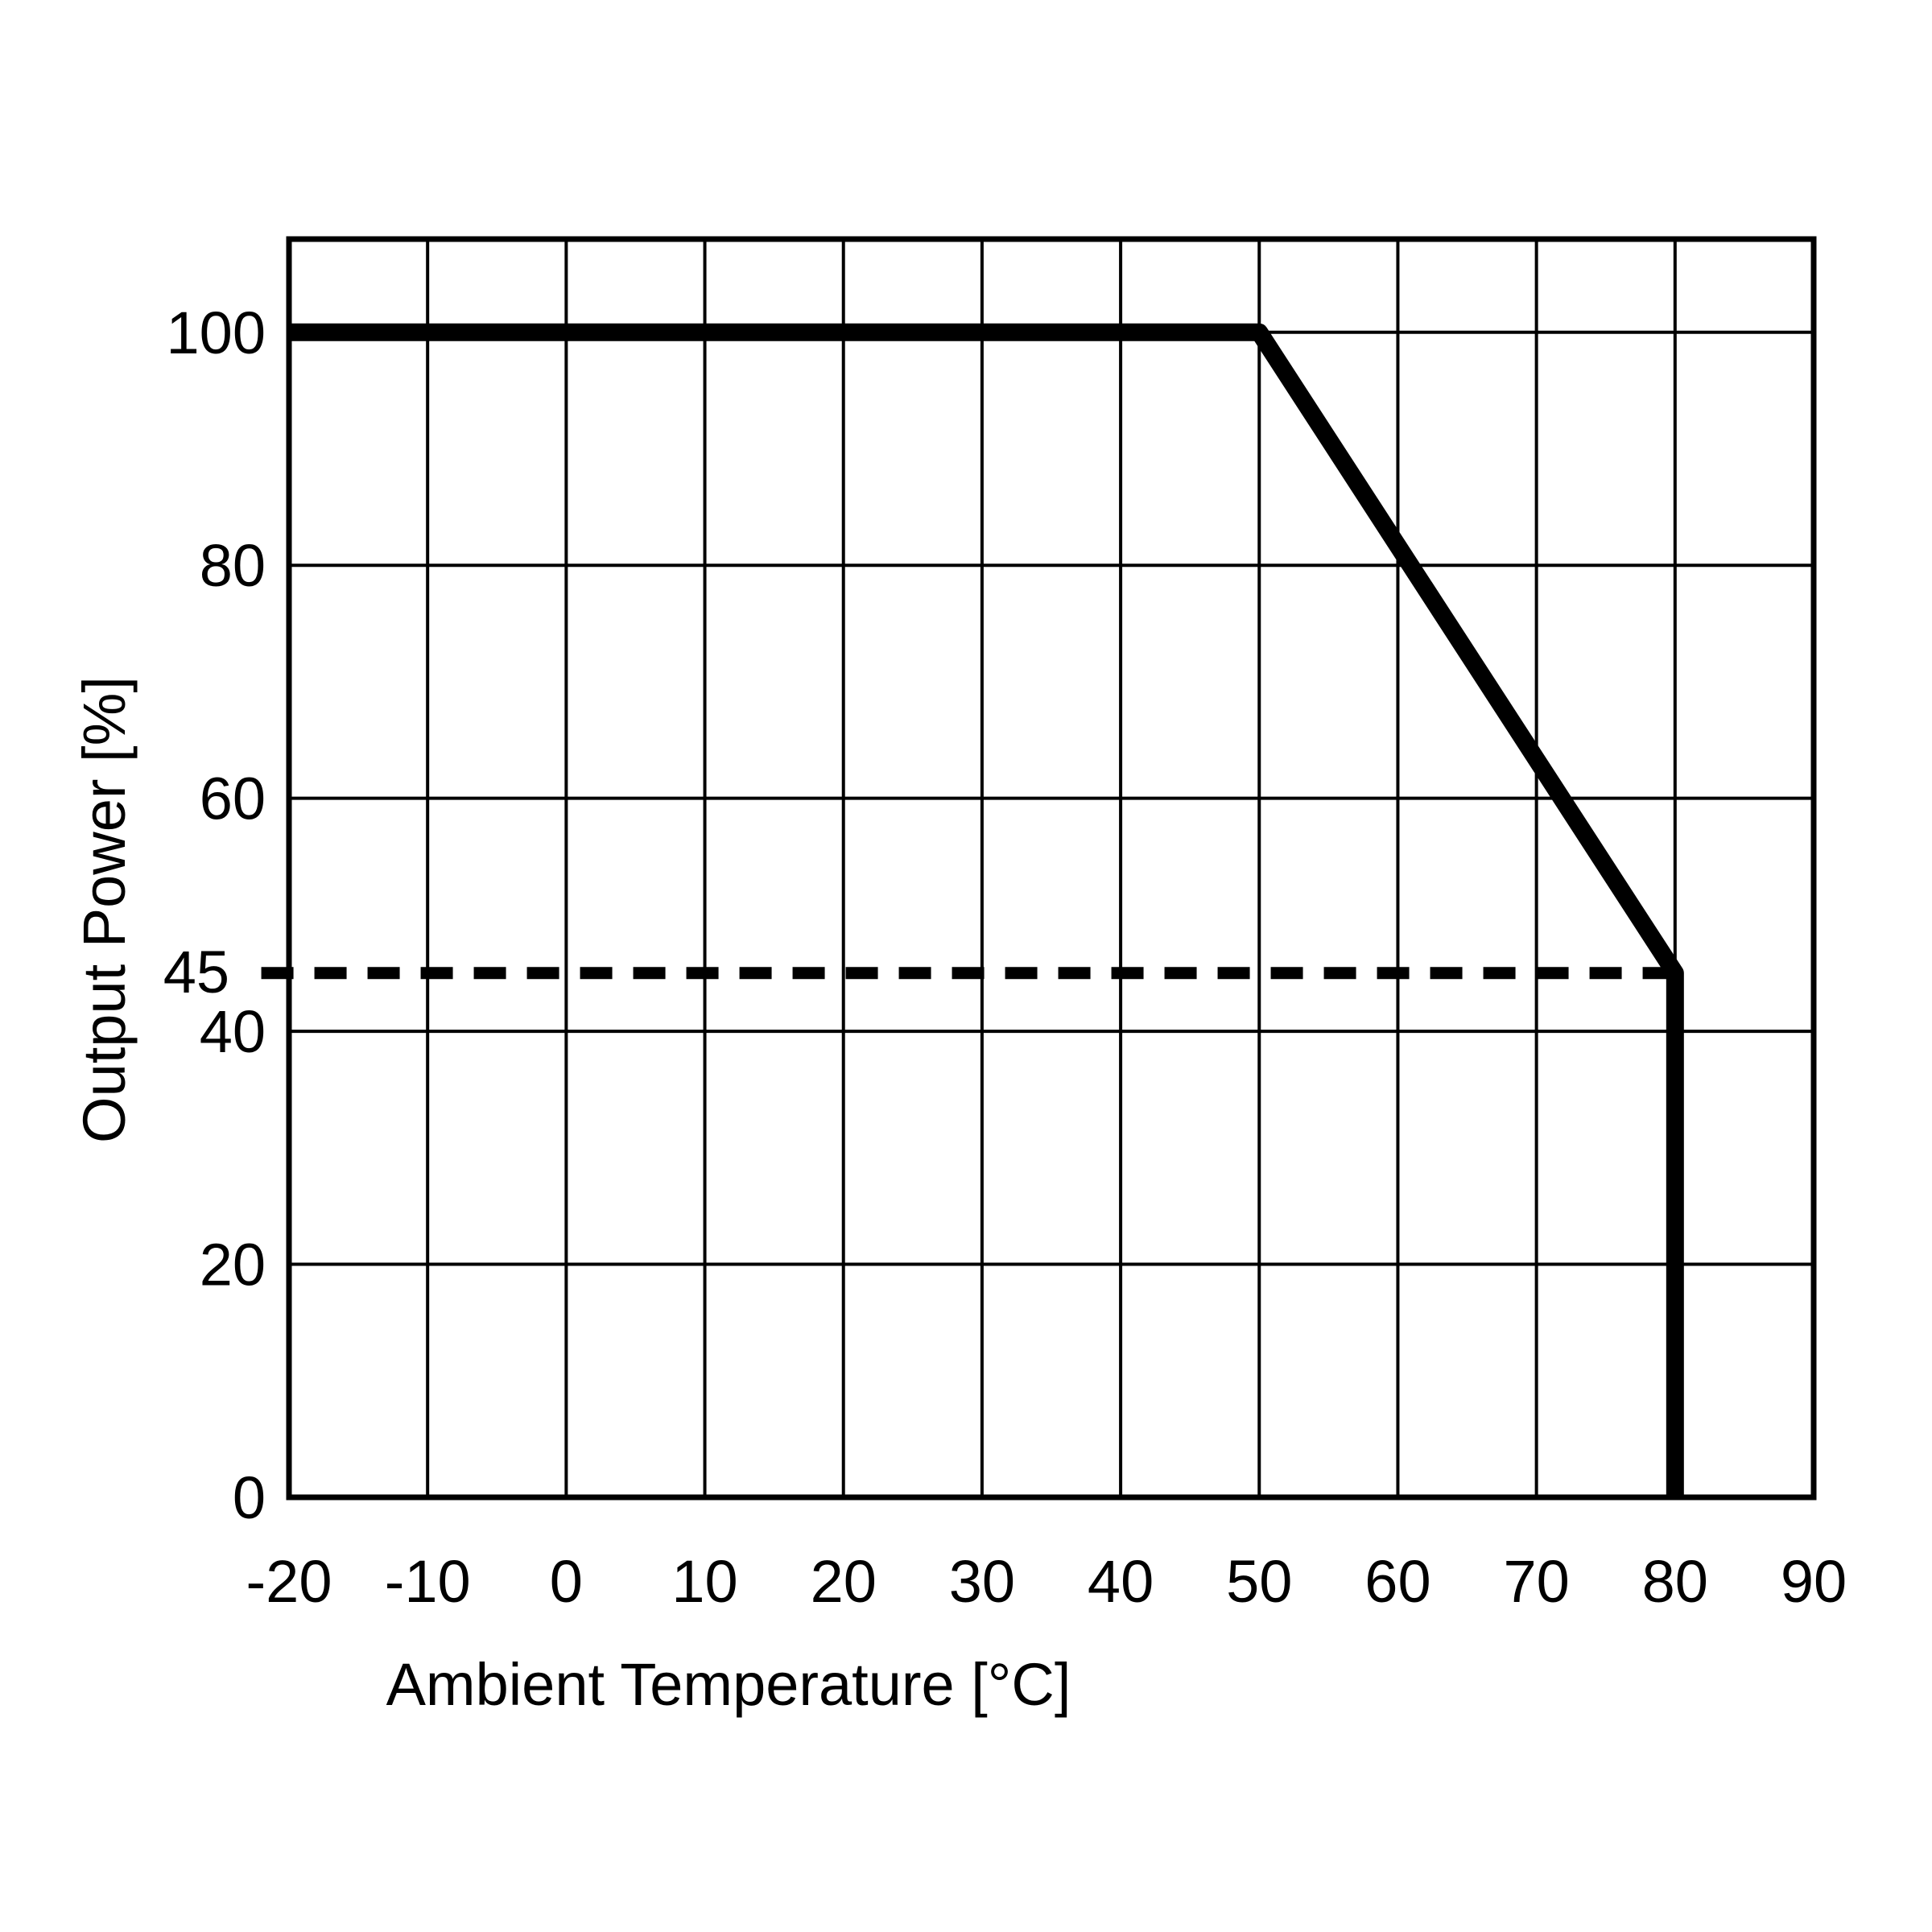 This screenshot has height=1932, width=1932. I want to click on x-tick-labels: -20 -10 0 10 20 30 40 50 60 70 80 90, so click(1046, 1581).